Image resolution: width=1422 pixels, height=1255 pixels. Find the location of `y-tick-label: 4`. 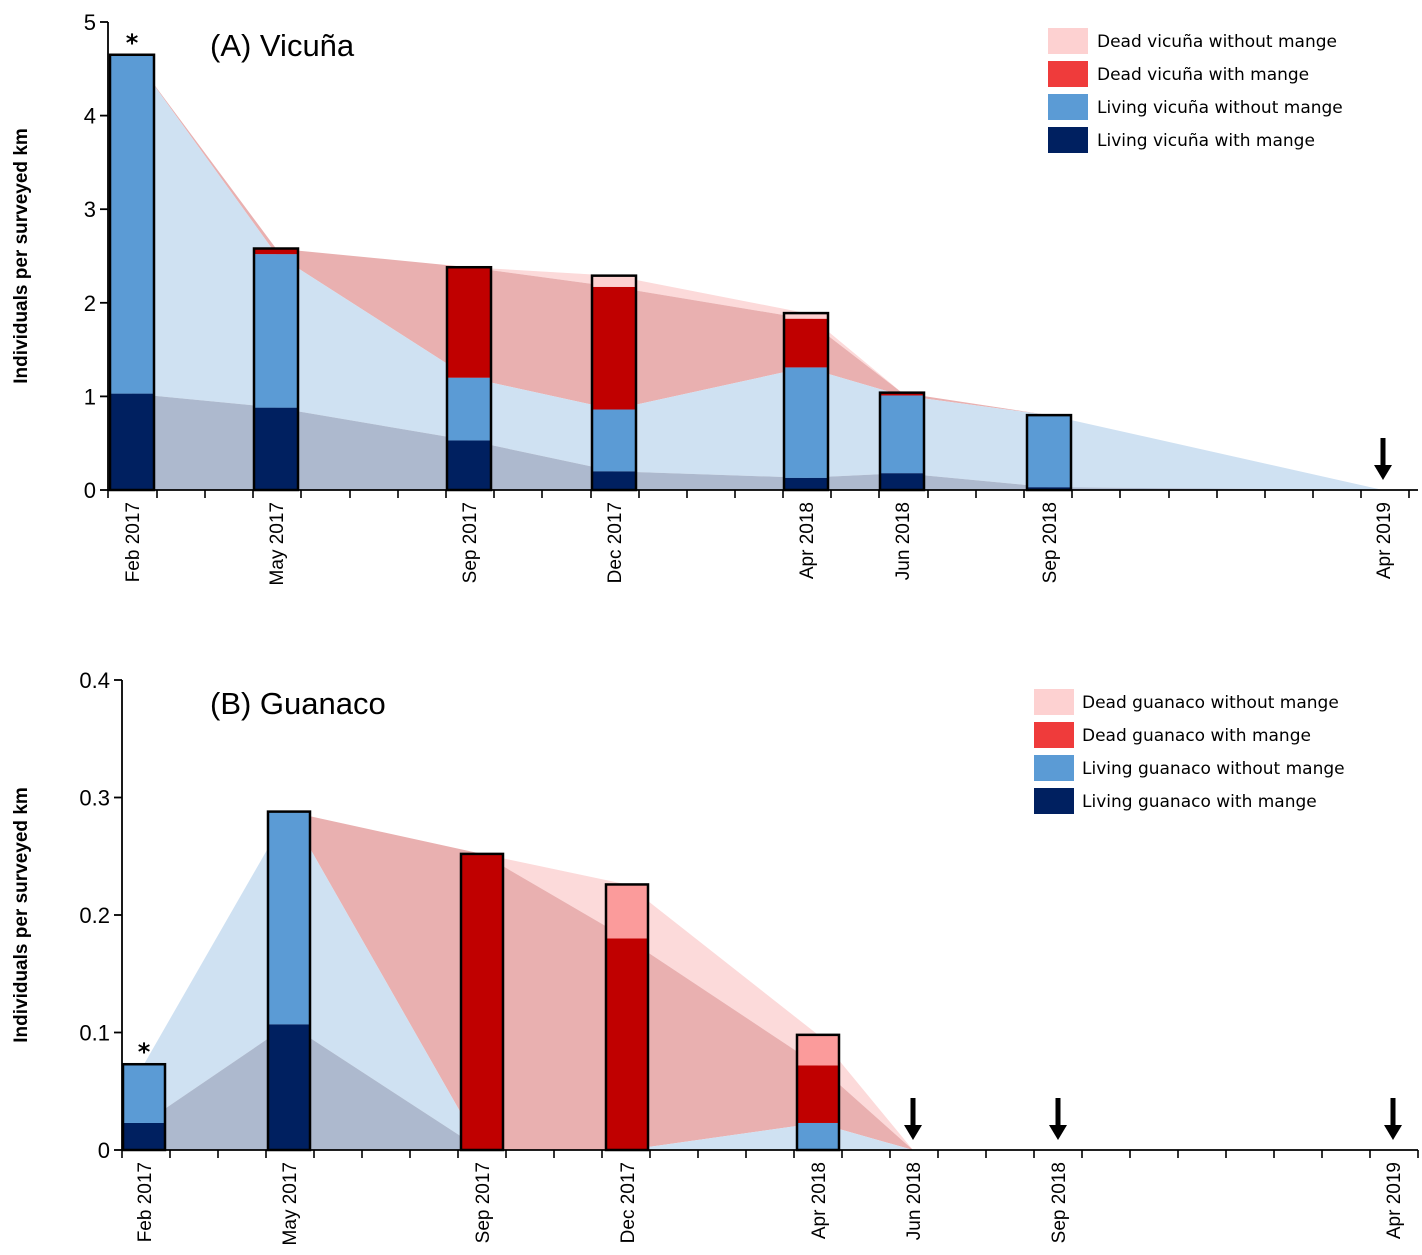

y-tick-label: 4 is located at coordinates (90, 116).